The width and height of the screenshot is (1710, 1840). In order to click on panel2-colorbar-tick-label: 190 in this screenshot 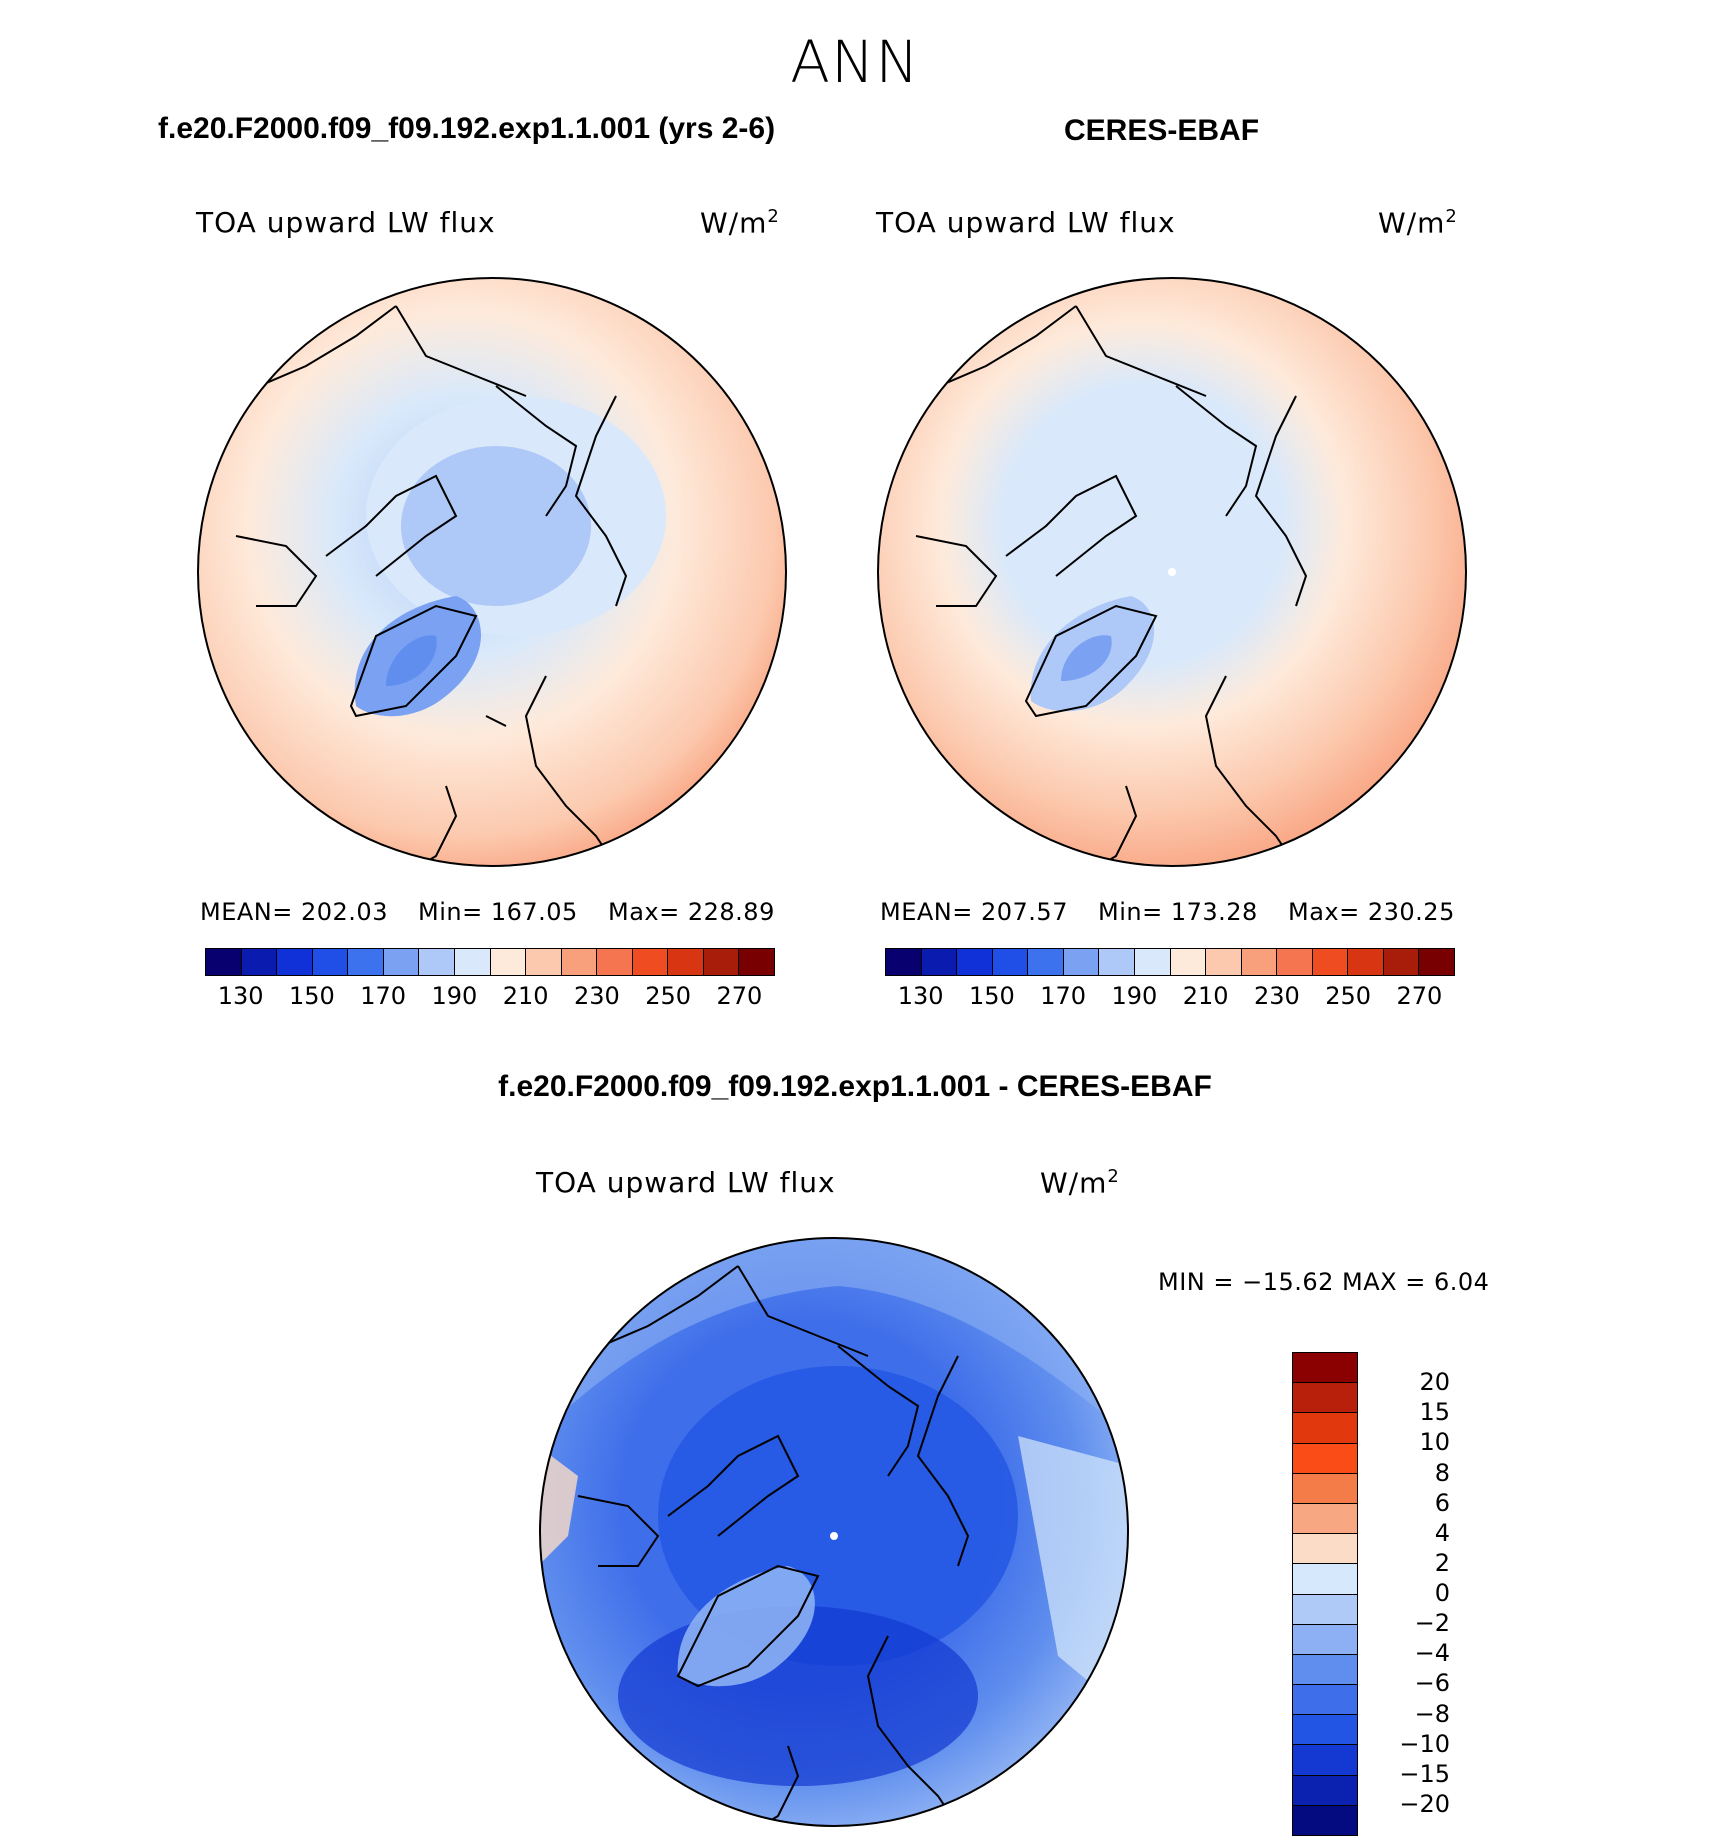, I will do `click(1134, 996)`.